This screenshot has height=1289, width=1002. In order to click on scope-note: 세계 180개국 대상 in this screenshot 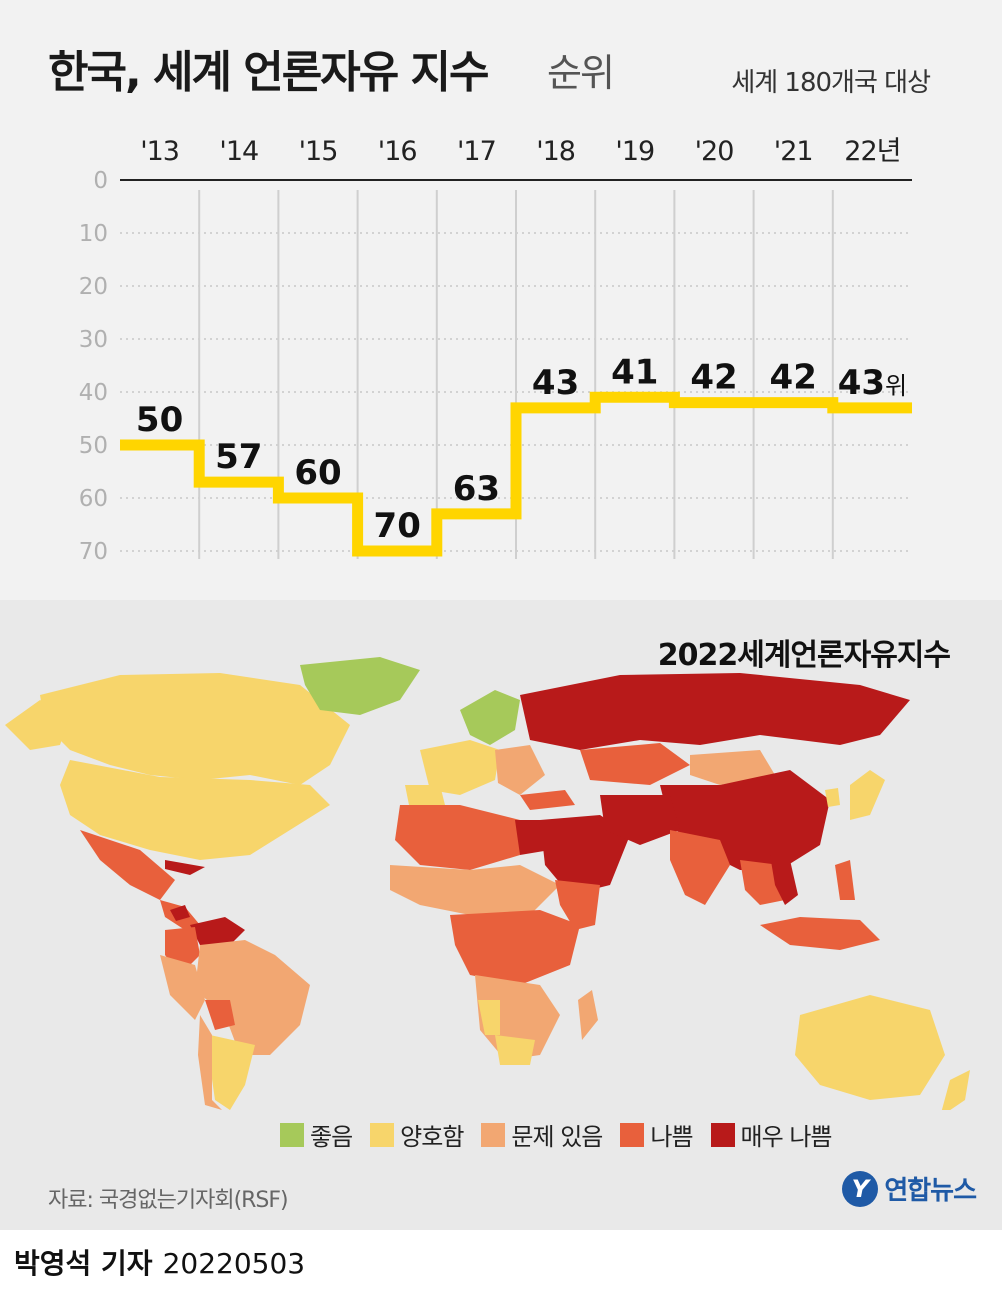, I will do `click(831, 83)`.